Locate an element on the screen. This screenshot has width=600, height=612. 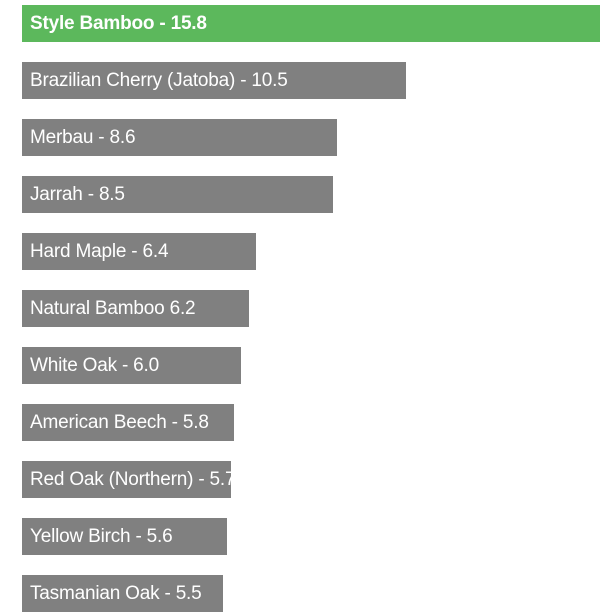
bar-brazilian-cherry-jatoba: Brazilian Cherry (Jatoba) - 10.5 is located at coordinates (214, 80).